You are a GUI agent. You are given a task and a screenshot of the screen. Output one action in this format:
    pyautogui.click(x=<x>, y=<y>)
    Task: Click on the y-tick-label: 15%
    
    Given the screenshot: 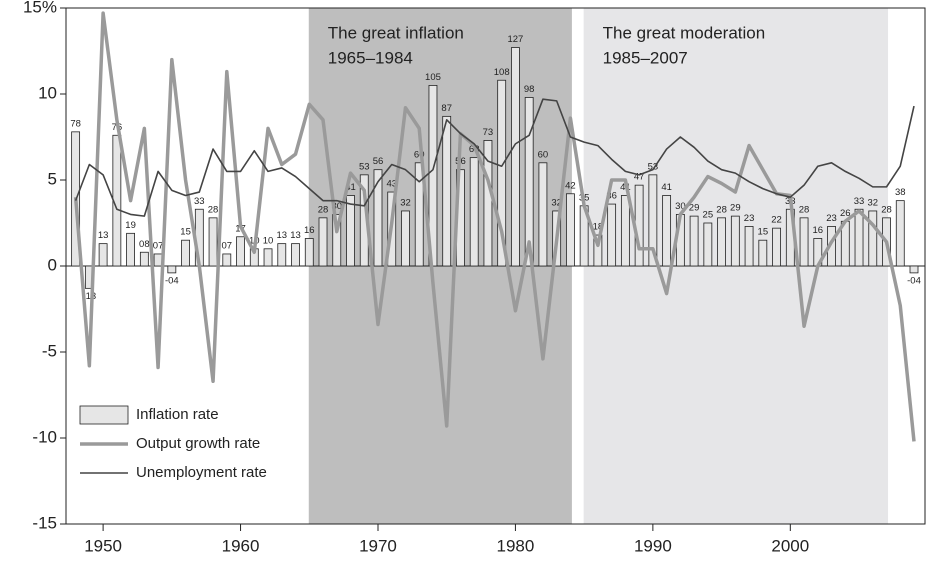 What is the action you would take?
    pyautogui.click(x=40, y=8)
    